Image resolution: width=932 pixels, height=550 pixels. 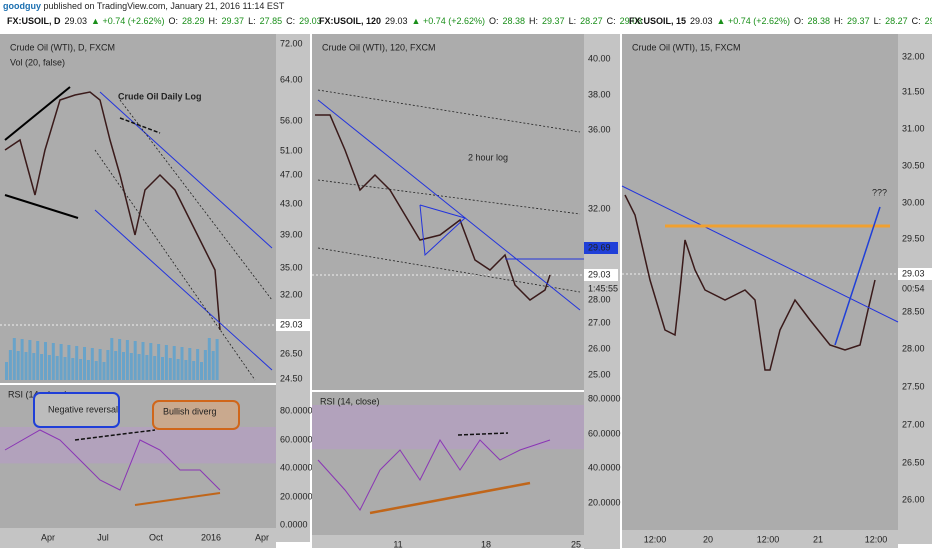 What do you see at coordinates (379, 47) in the screenshot?
I see `pane-title: Crude Oil (WTI), 120, FXCM` at bounding box center [379, 47].